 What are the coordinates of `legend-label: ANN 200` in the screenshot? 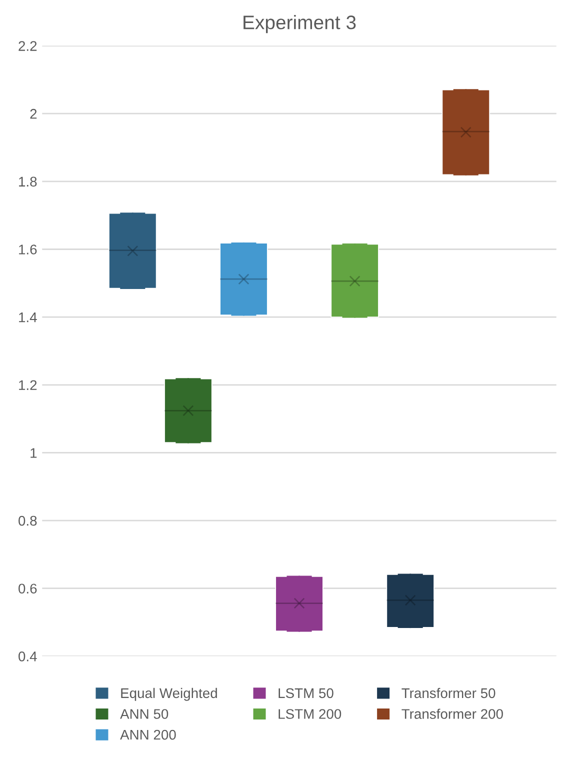 It's located at (148, 735).